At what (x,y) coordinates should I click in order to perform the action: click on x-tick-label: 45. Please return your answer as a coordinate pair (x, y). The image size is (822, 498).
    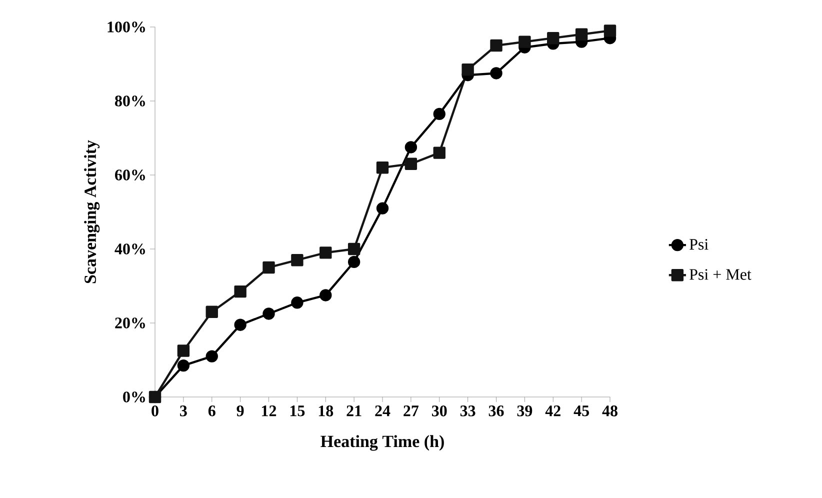
    Looking at the image, I should click on (581, 411).